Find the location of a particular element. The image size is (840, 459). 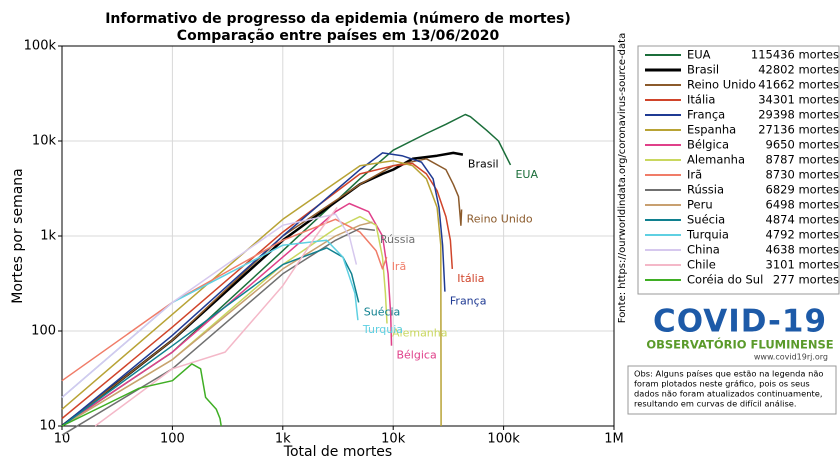

legend-label: Espanha is located at coordinates (711, 130).